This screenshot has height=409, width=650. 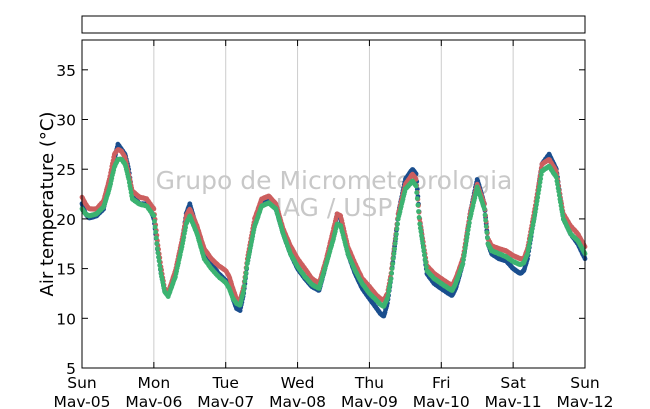 I want to click on watermark: Grupo de Micrometeorologia IAG / USP, so click(x=334, y=194).